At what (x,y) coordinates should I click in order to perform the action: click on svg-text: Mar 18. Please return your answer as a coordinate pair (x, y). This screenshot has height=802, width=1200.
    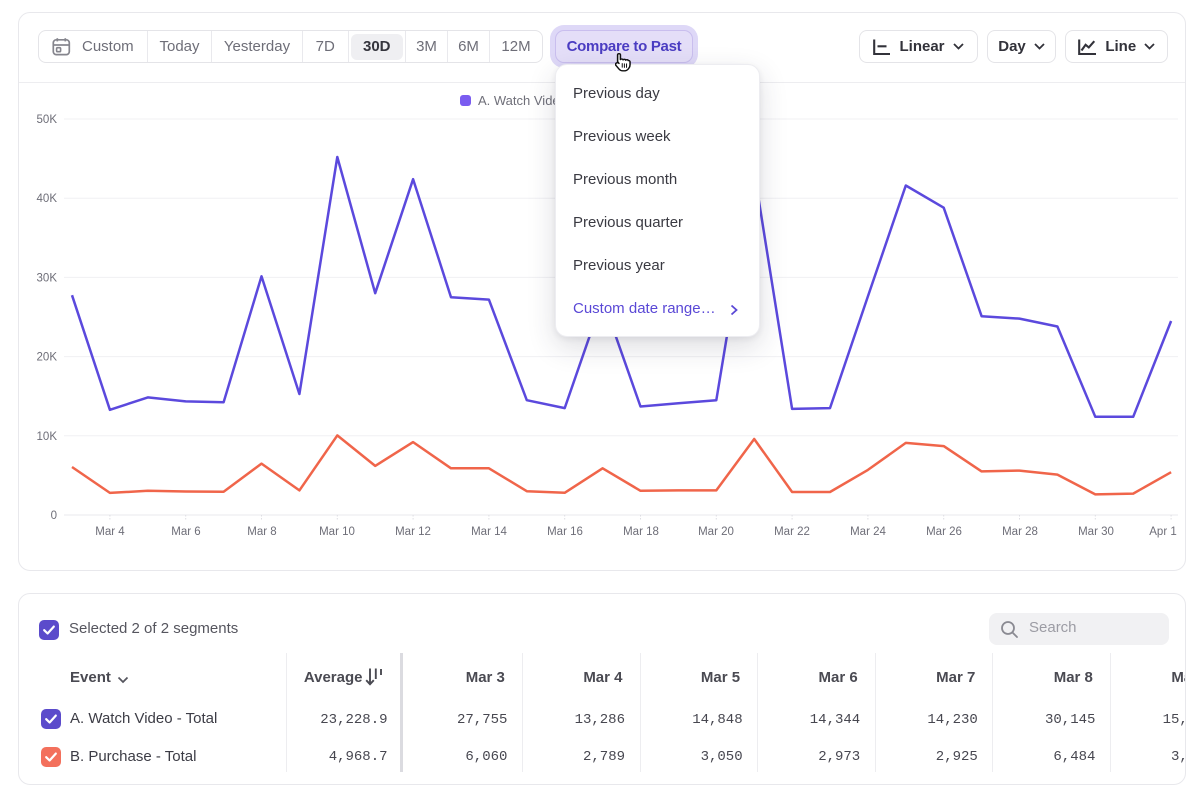
    Looking at the image, I should click on (641, 532).